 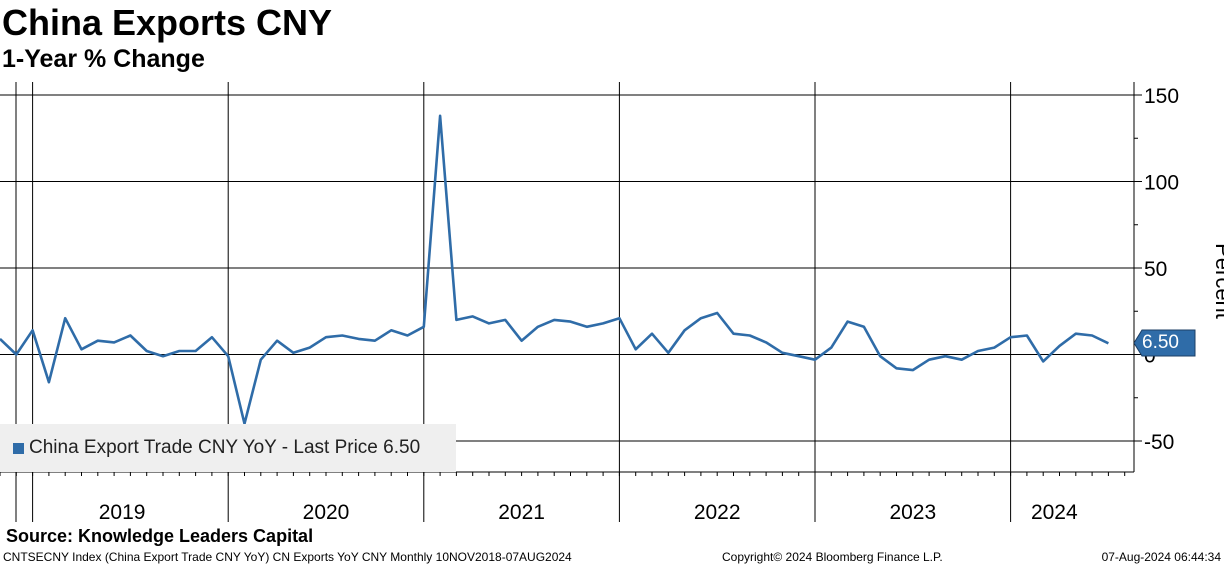 What do you see at coordinates (1160, 343) in the screenshot?
I see `last-price-value: 6.50` at bounding box center [1160, 343].